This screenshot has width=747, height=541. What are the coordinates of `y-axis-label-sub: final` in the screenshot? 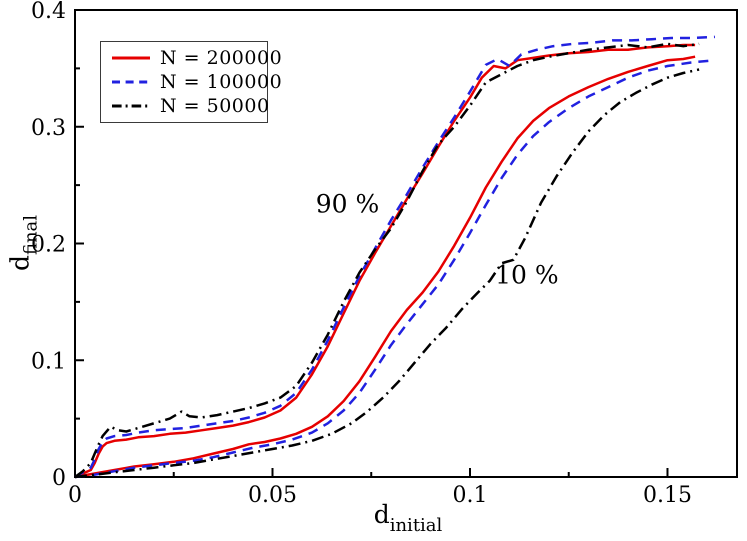 It's located at (31, 235).